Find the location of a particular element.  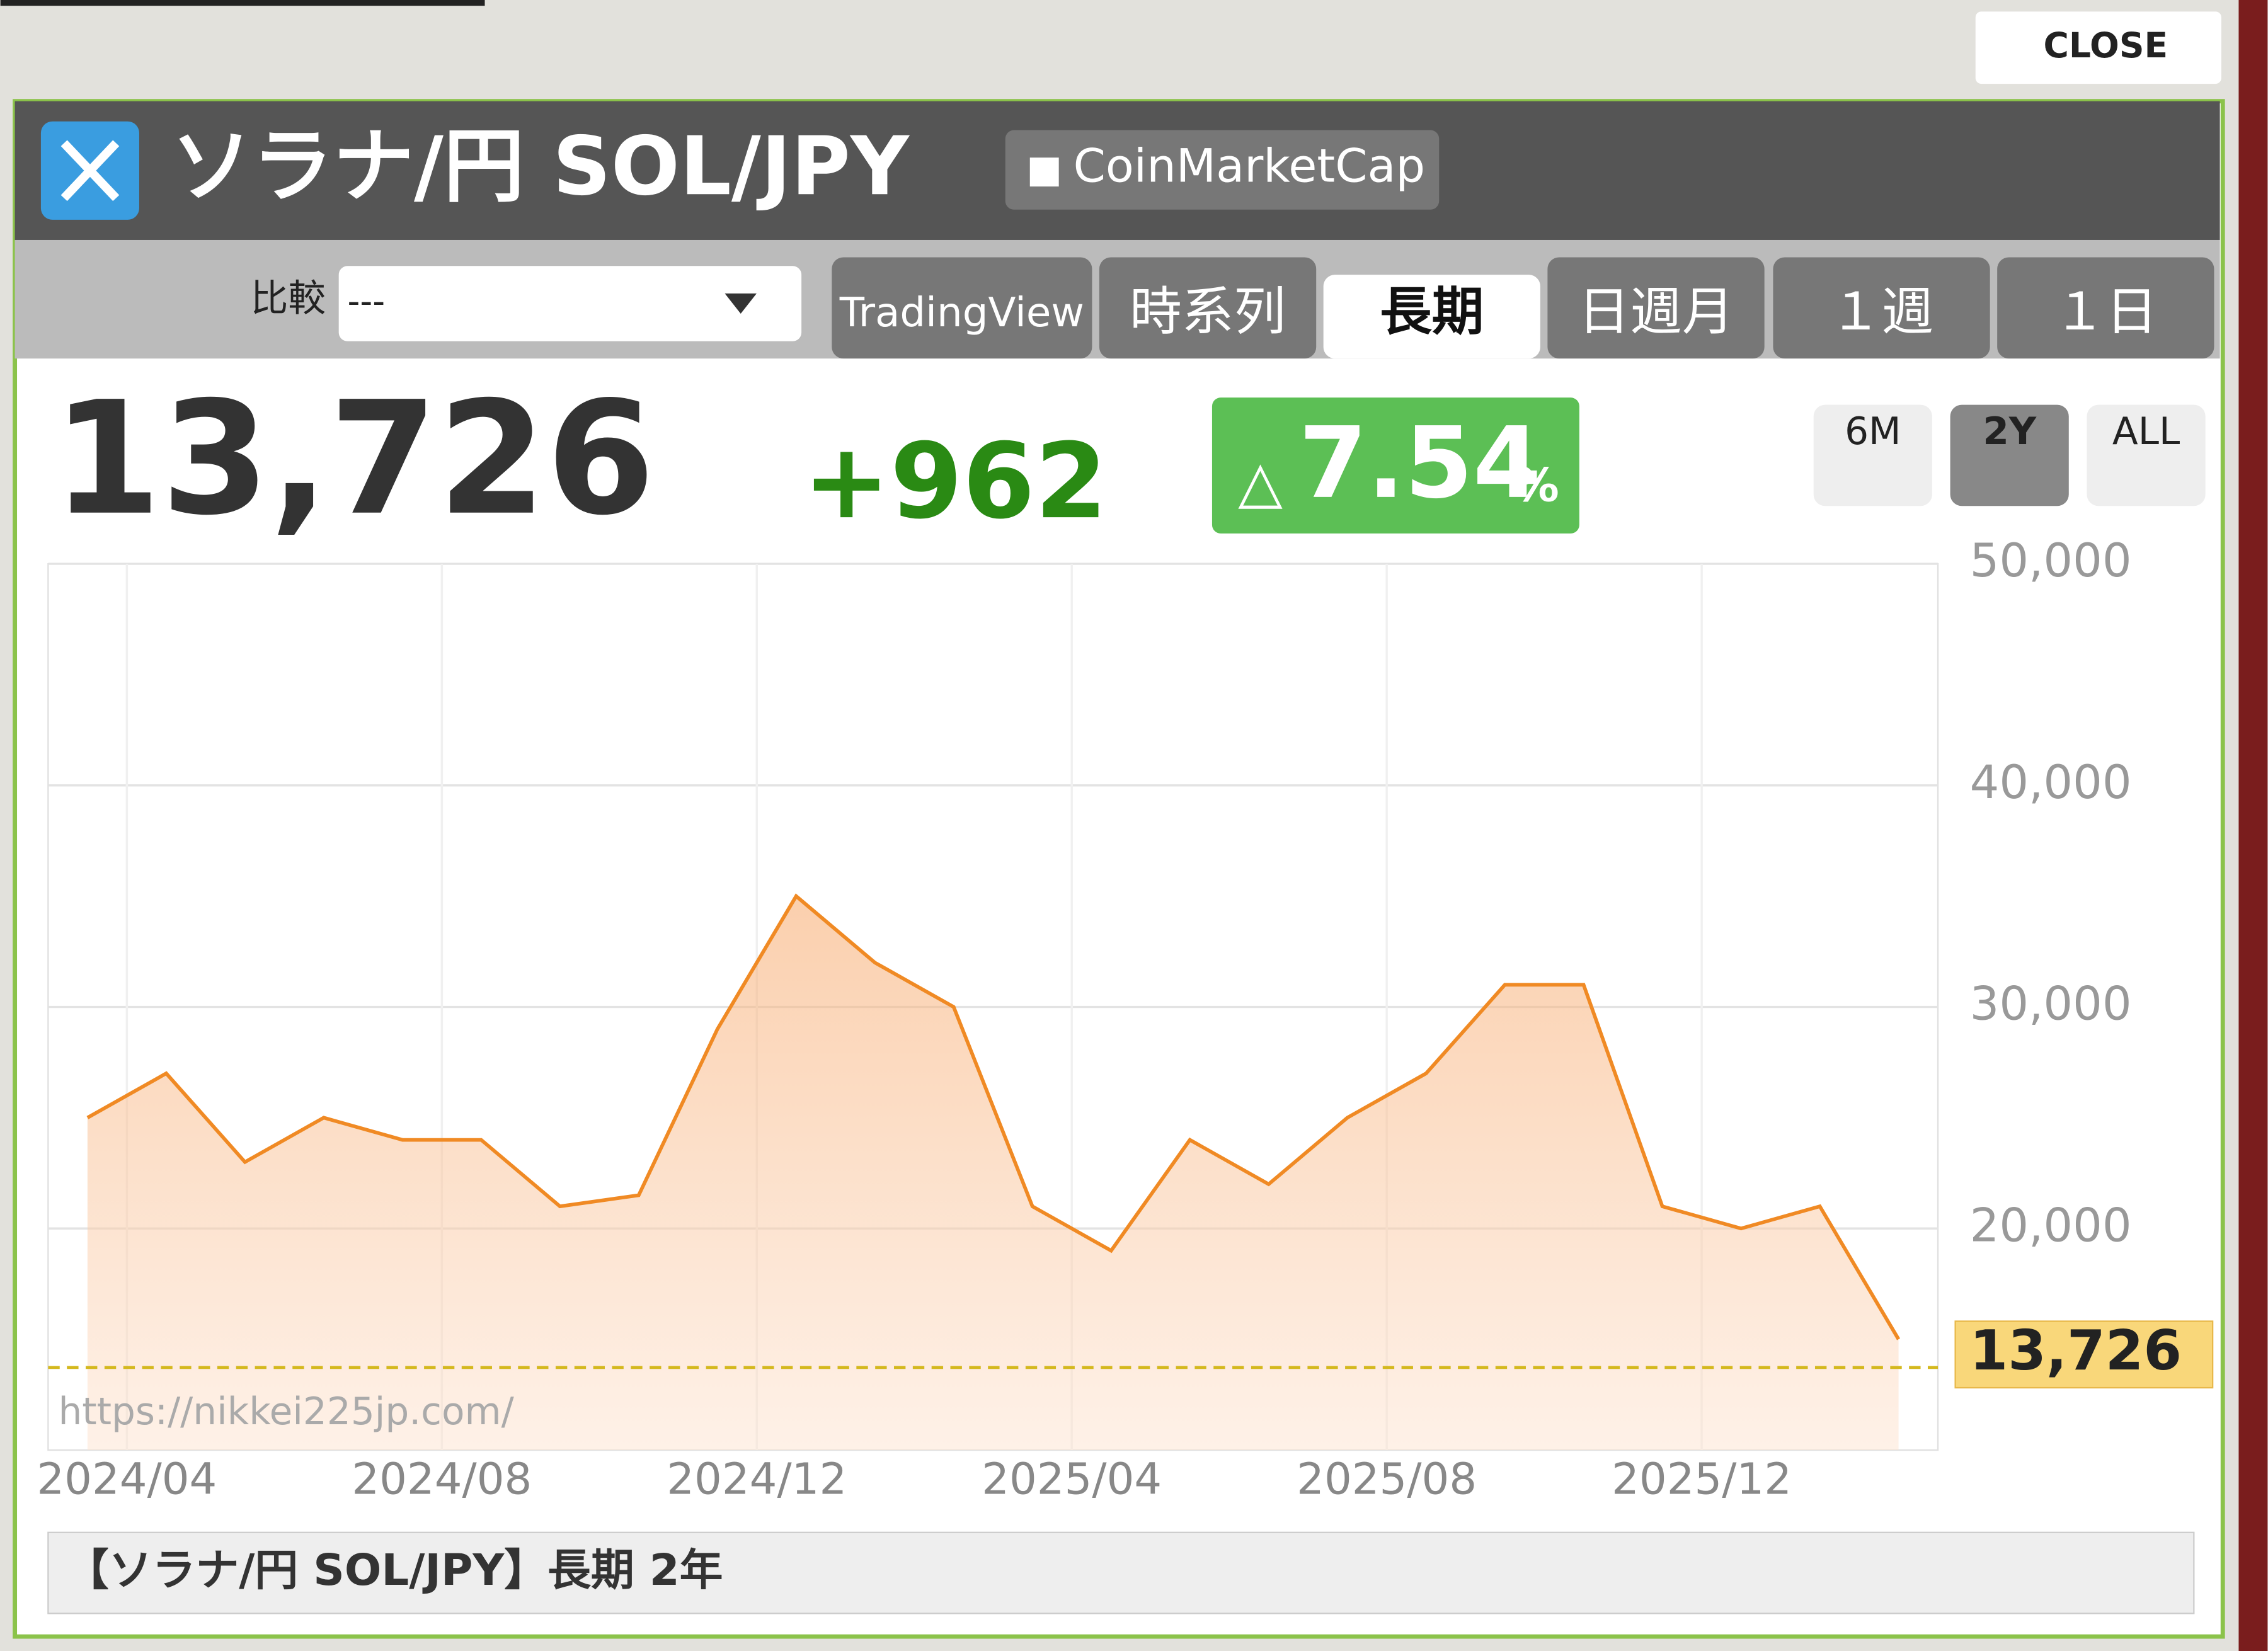

x-tick-label: 2024/08 is located at coordinates (442, 1479).